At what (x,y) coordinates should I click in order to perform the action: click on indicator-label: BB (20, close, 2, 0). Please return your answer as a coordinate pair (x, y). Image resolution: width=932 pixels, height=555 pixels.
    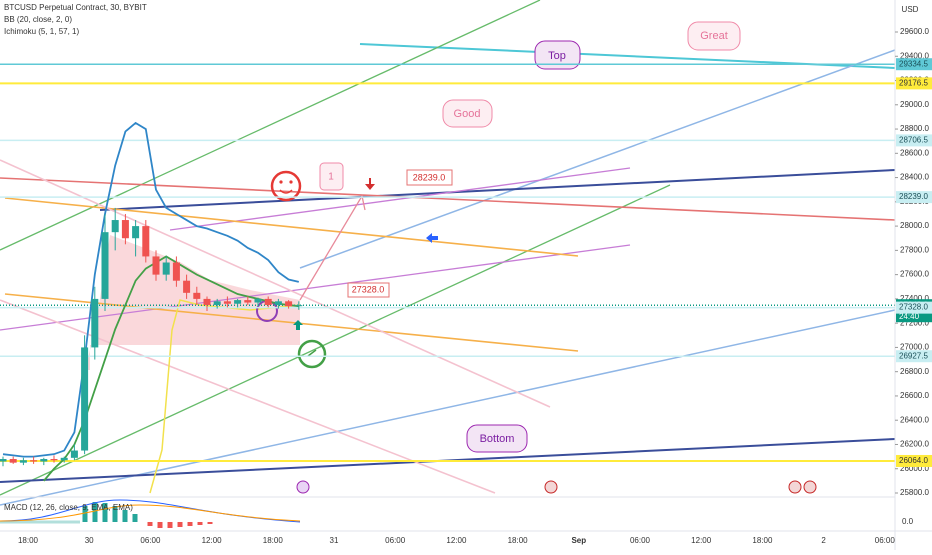
    Looking at the image, I should click on (38, 19).